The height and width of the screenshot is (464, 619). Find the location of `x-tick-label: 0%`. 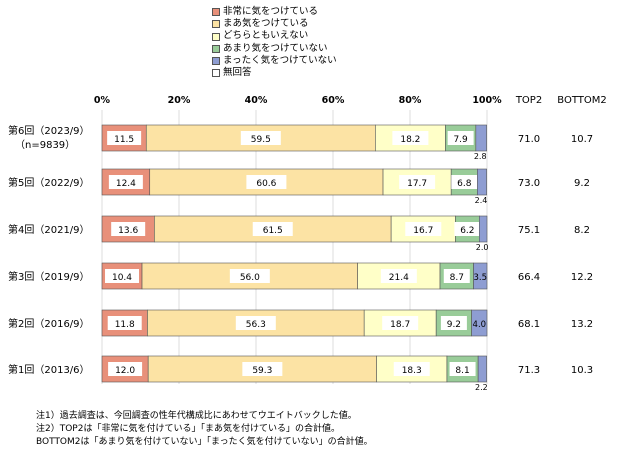

x-tick-label: 0% is located at coordinates (102, 100).